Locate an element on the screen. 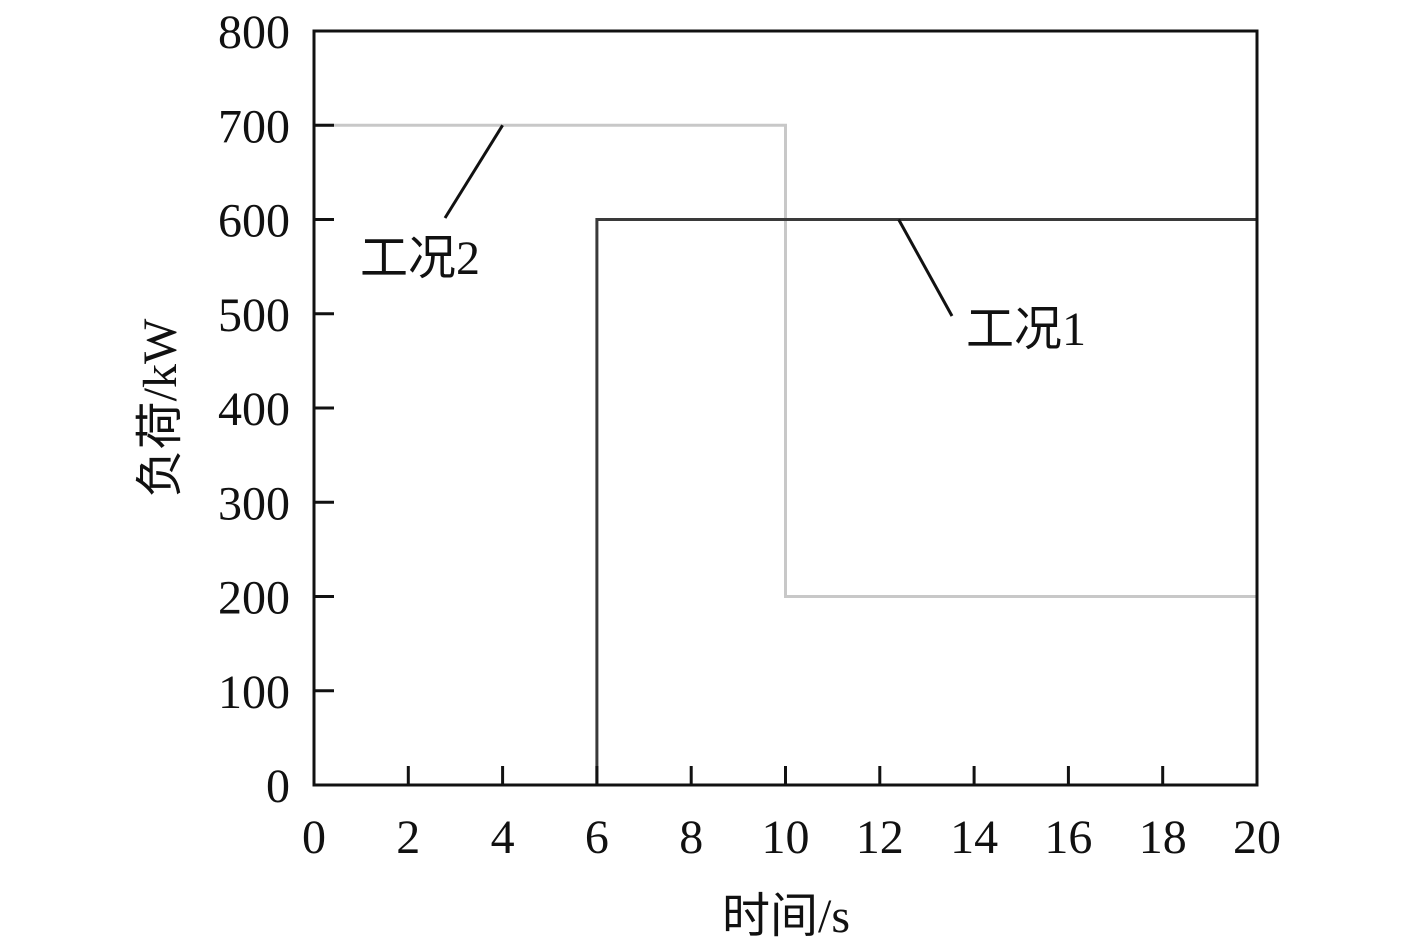  x-tick-label: 16 is located at coordinates (1068, 837).